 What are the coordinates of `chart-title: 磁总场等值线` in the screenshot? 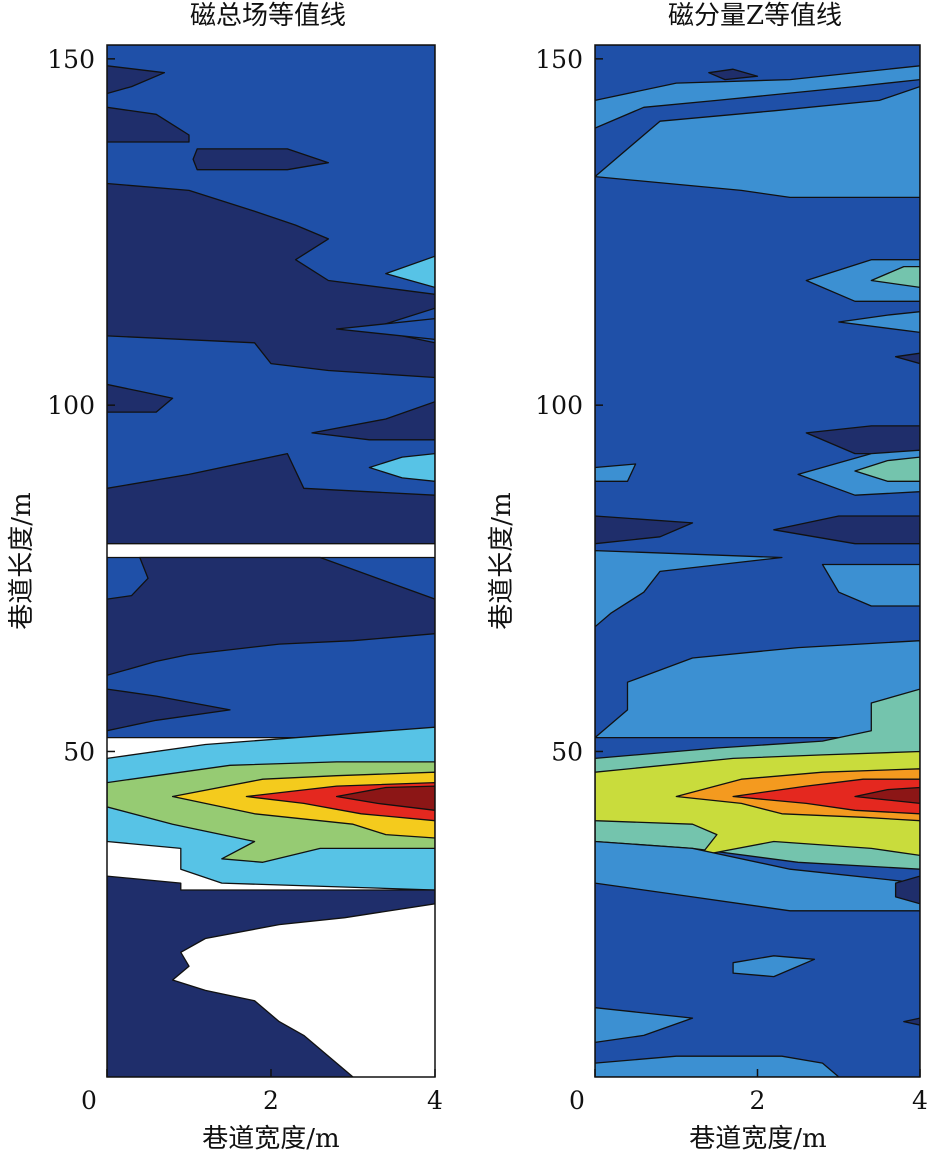 It's located at (268, 16).